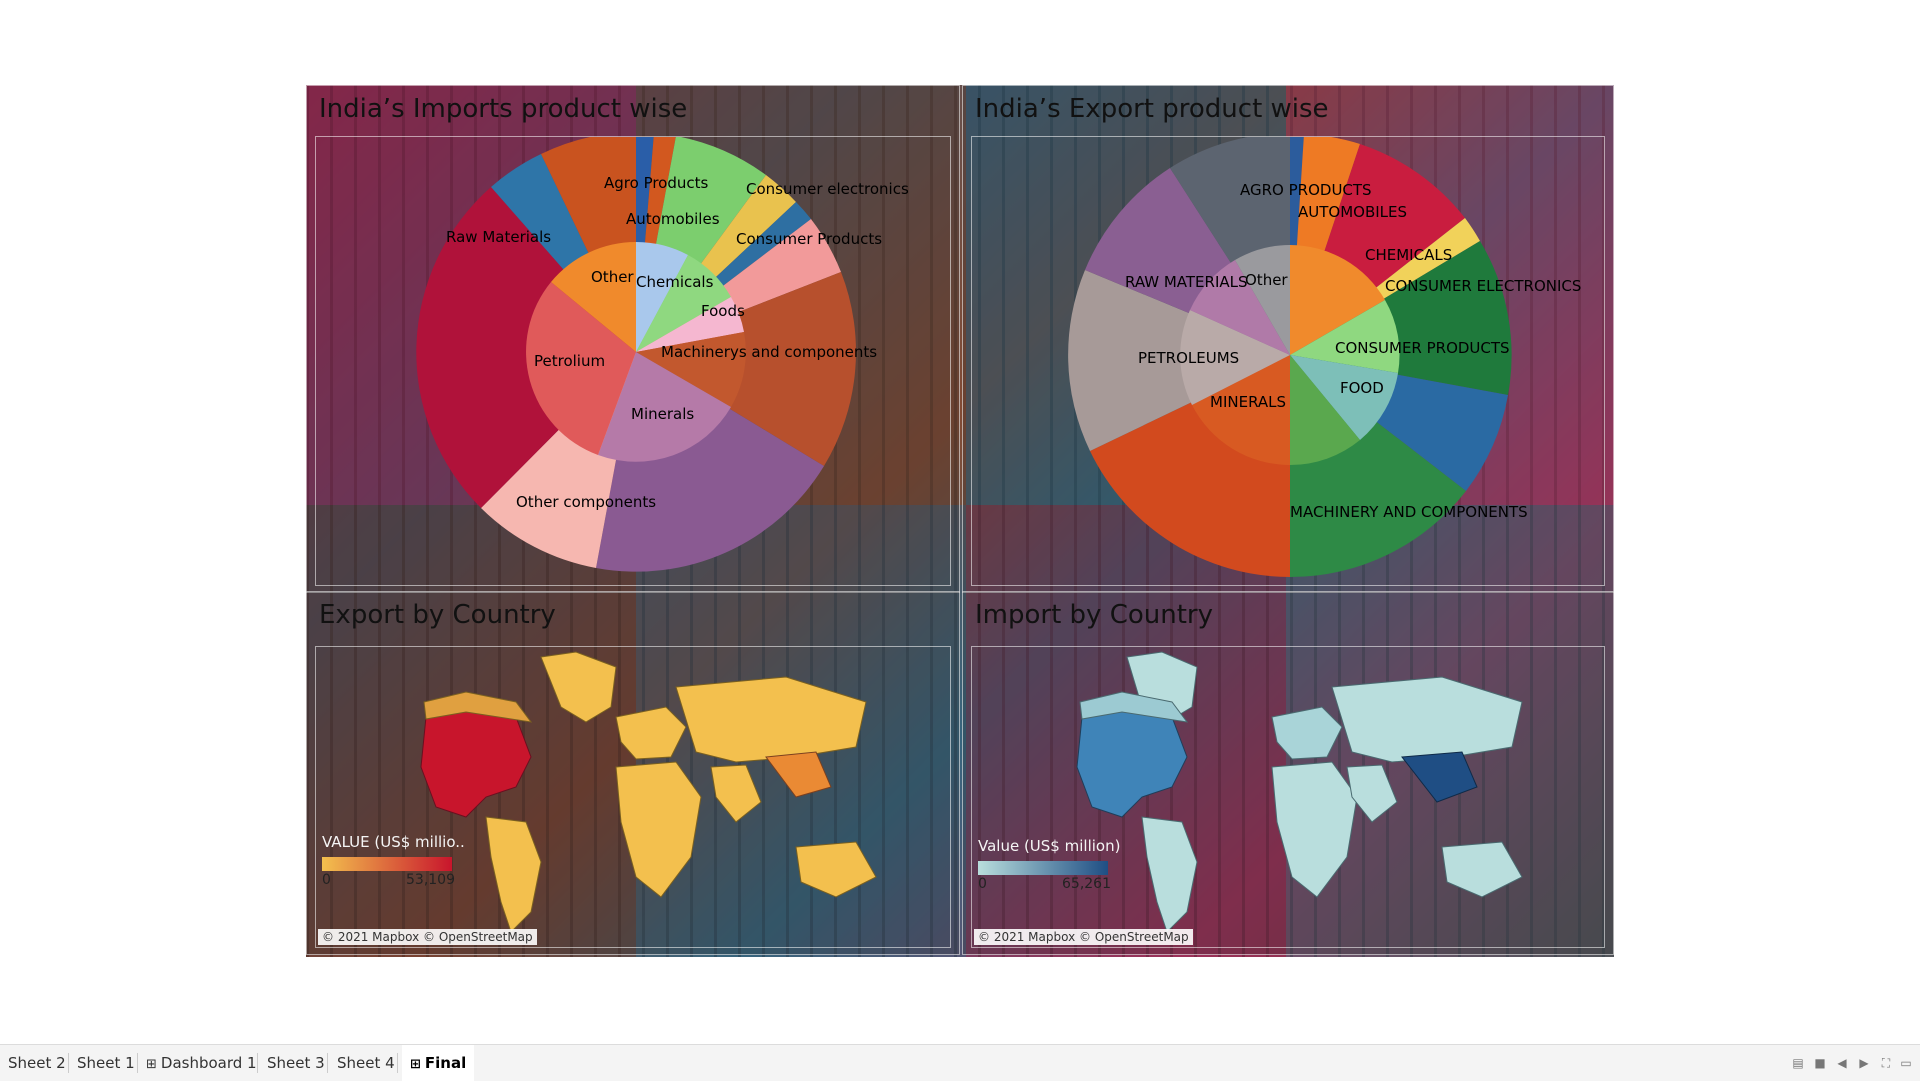 The height and width of the screenshot is (1083, 1920). Describe the element at coordinates (1820, 1063) in the screenshot. I see `filmstrip-icon: ■` at that location.